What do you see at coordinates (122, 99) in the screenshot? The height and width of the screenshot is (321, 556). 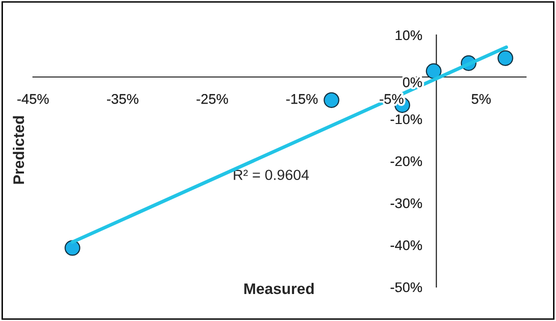 I see `x-tick-label: -35%` at bounding box center [122, 99].